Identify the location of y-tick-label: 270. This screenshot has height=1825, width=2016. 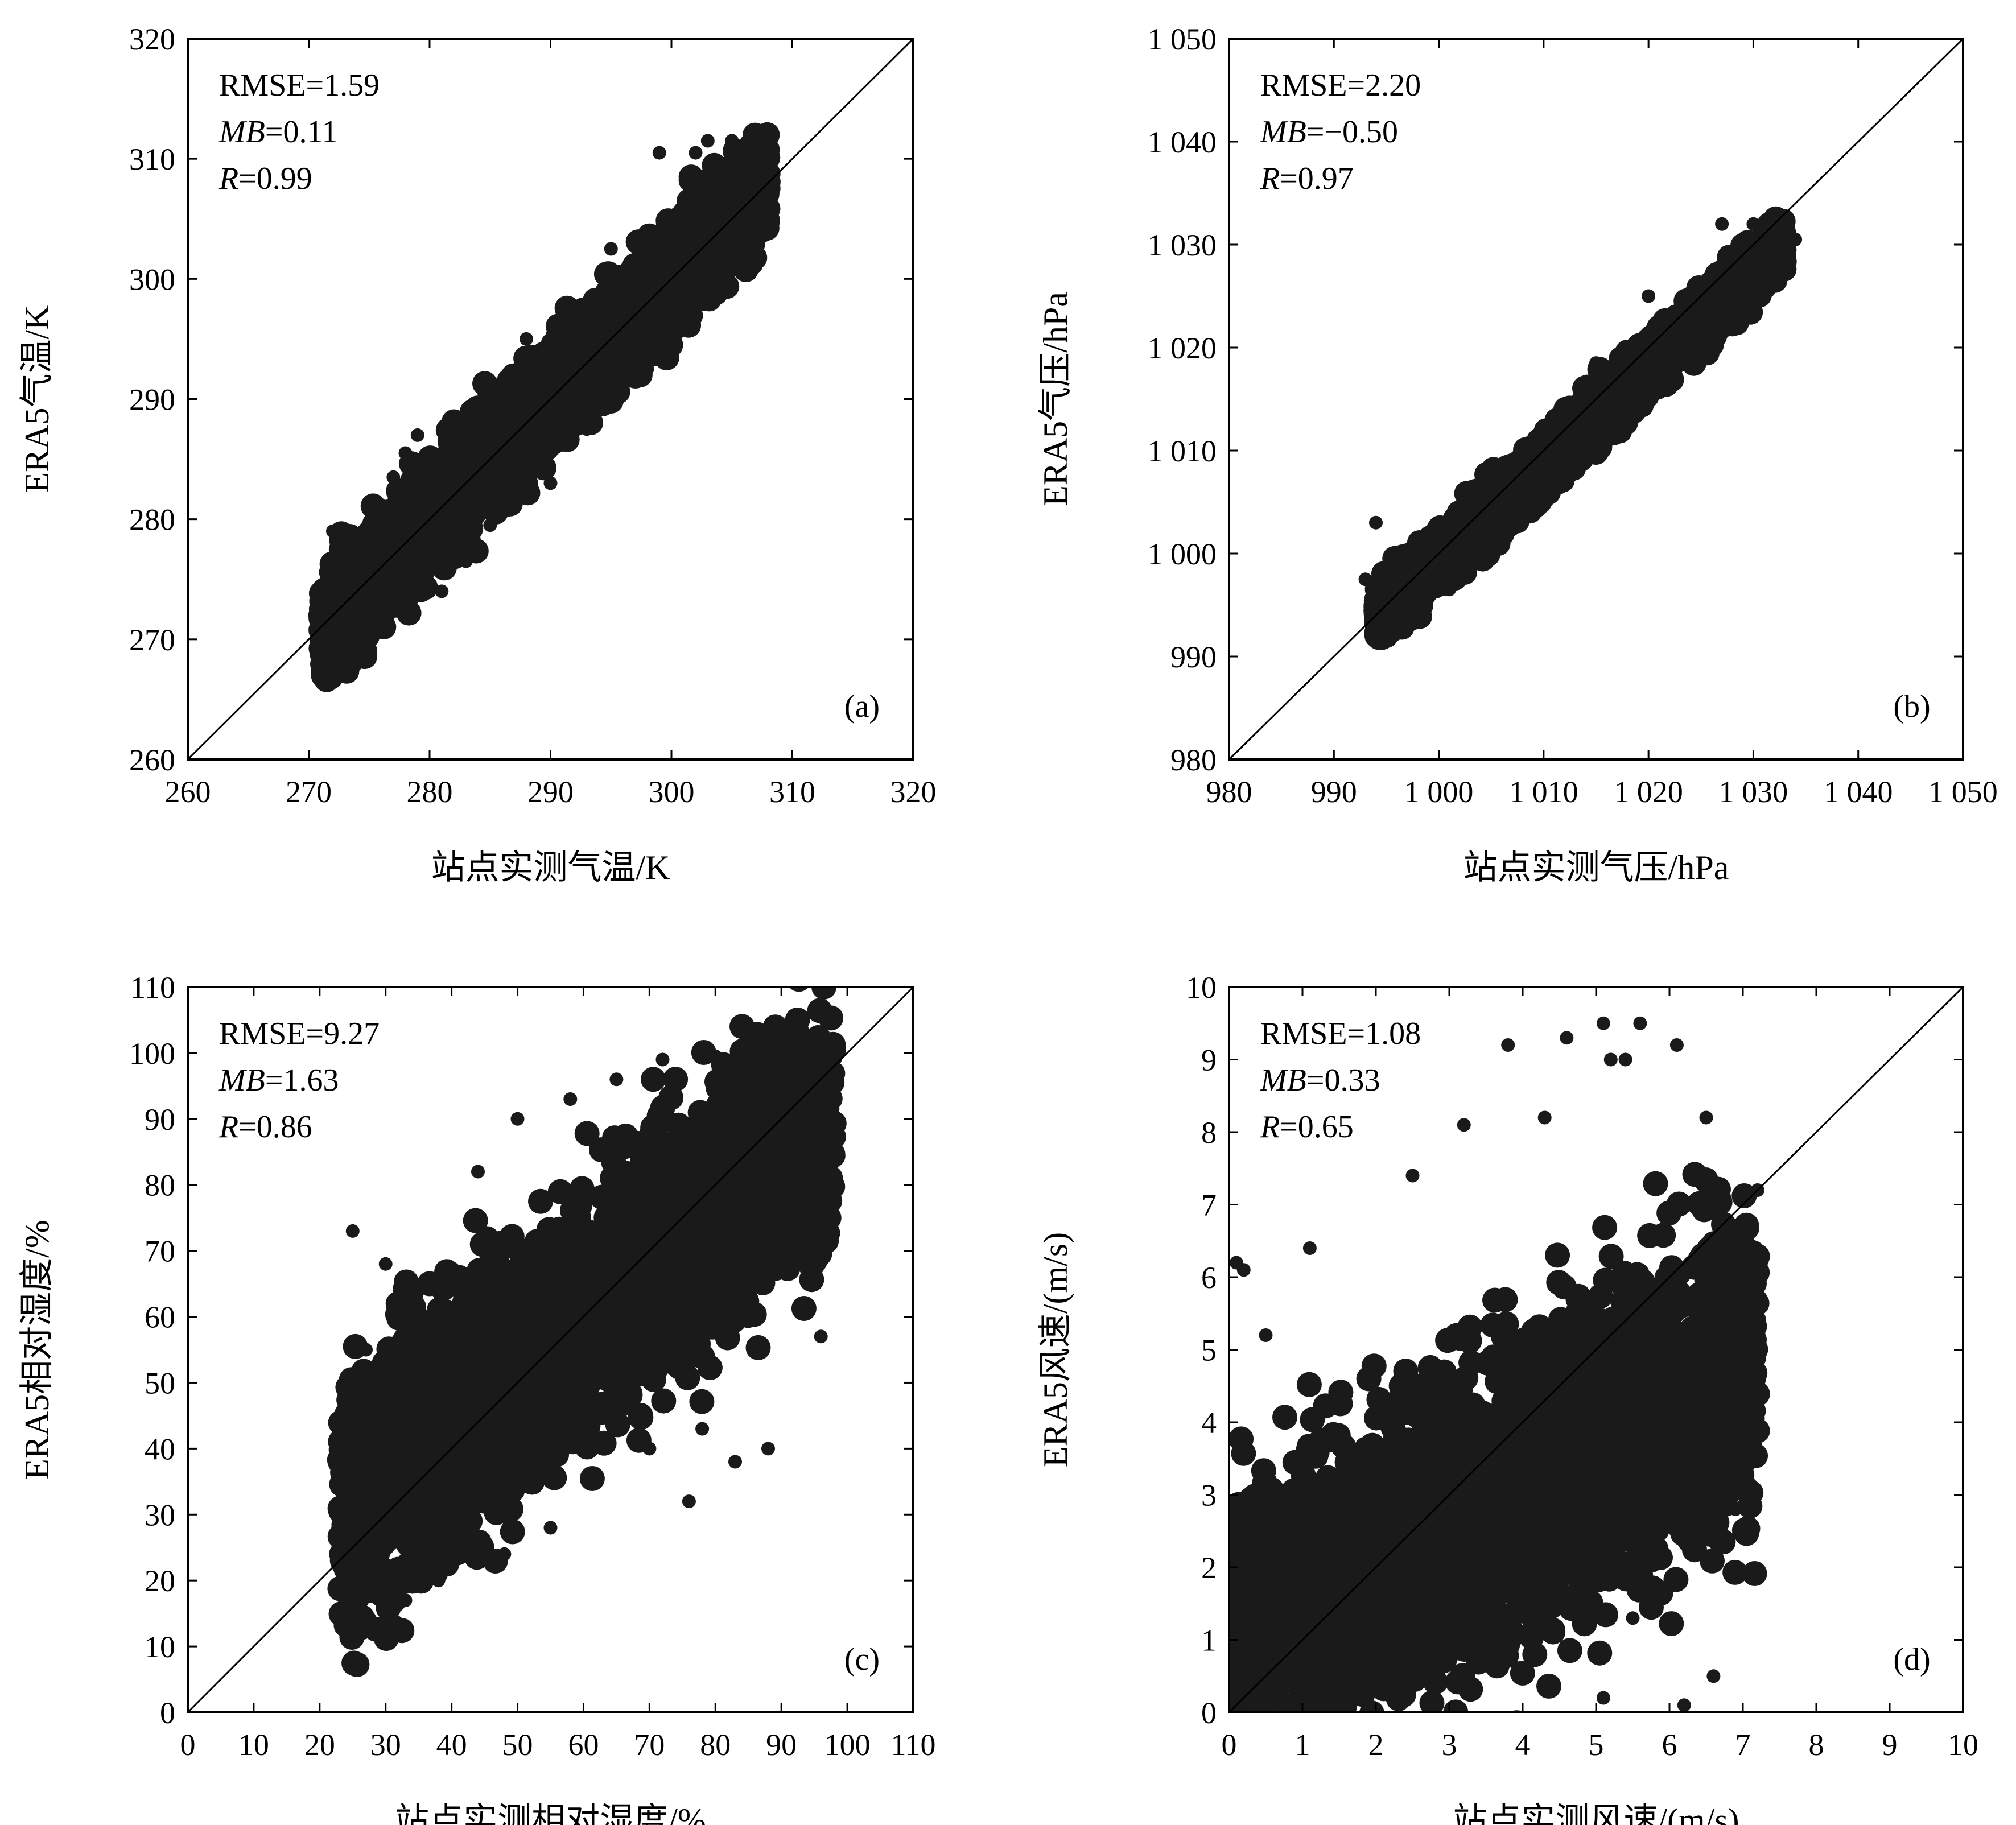
(152, 640).